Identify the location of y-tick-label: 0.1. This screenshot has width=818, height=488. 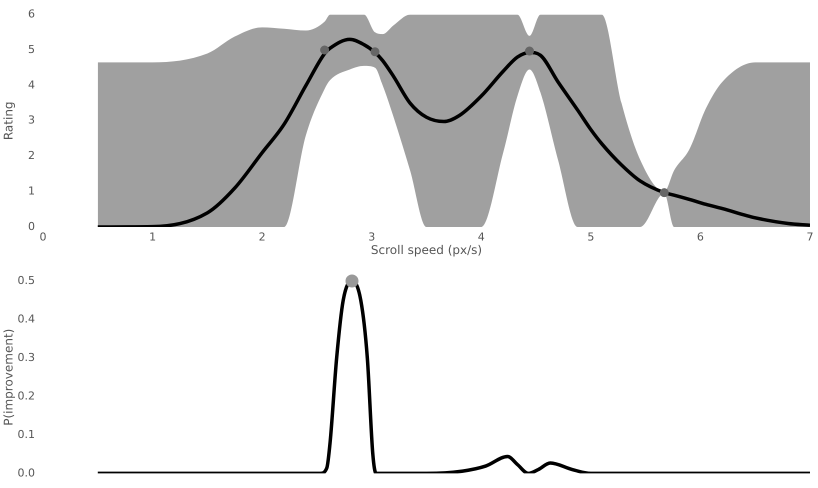
(26, 434).